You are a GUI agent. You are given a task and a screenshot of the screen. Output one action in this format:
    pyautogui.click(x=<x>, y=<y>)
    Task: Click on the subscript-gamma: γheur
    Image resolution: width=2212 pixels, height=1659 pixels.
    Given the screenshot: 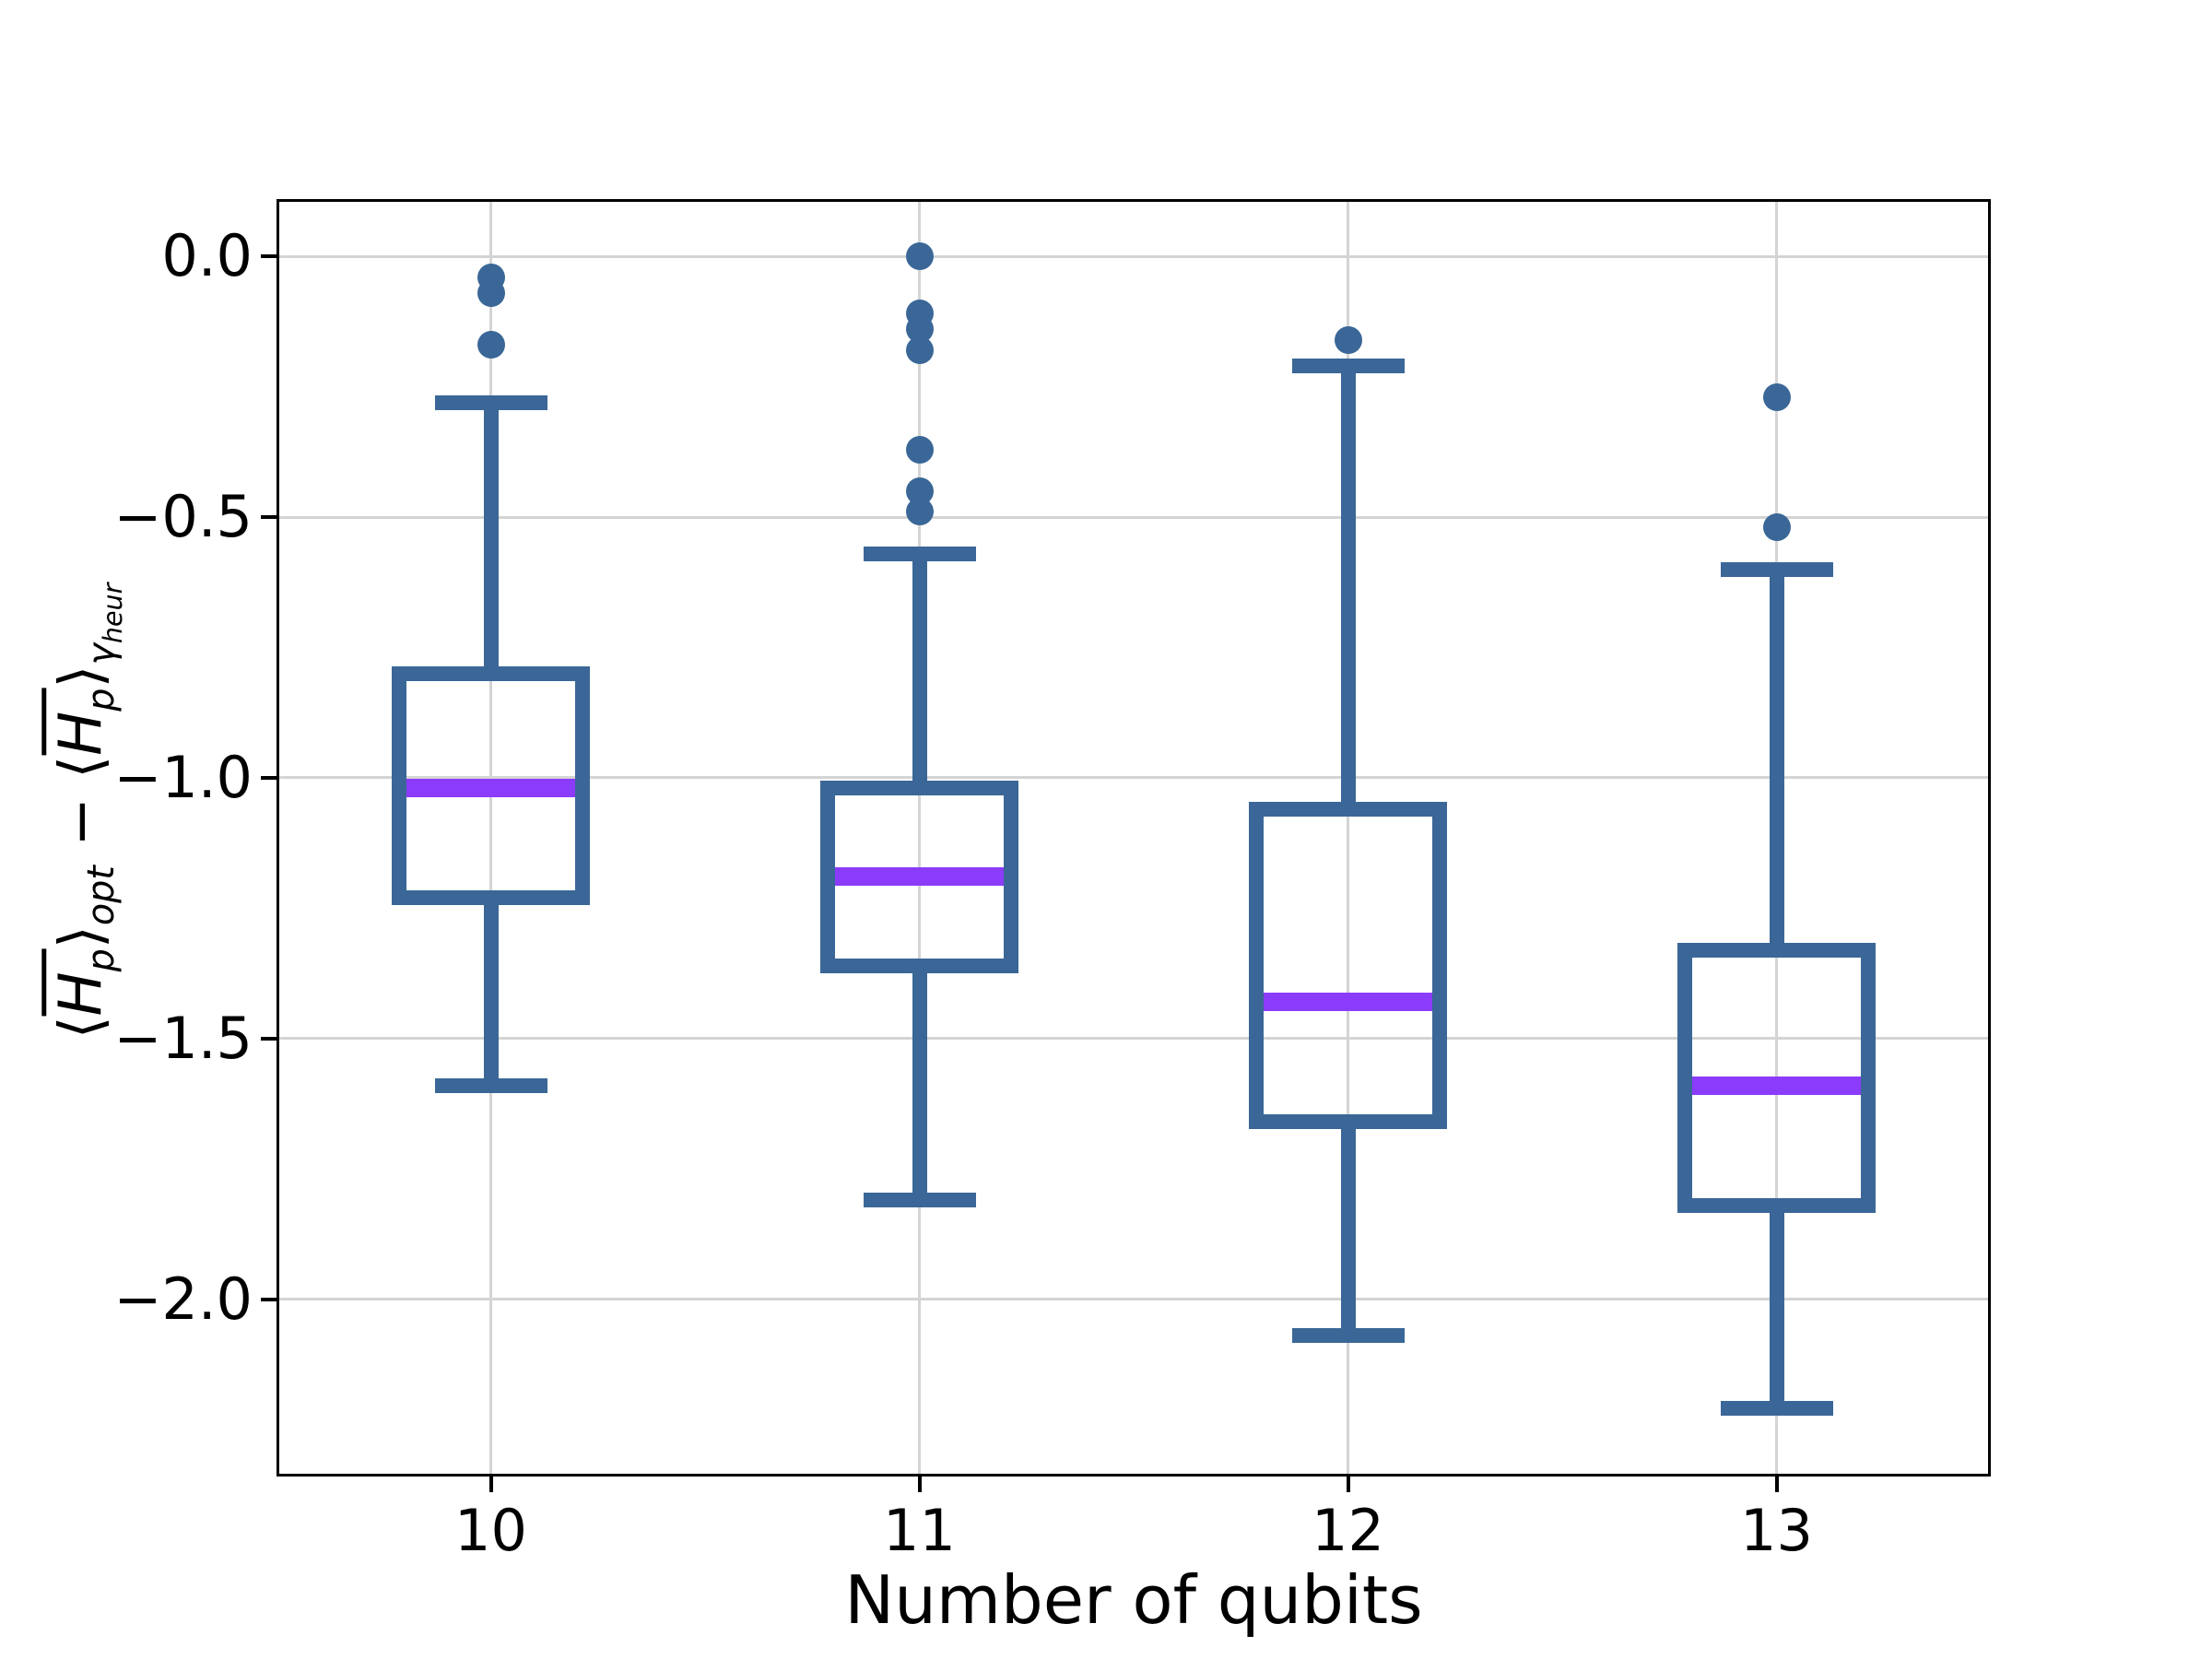 What is the action you would take?
    pyautogui.click(x=104, y=623)
    